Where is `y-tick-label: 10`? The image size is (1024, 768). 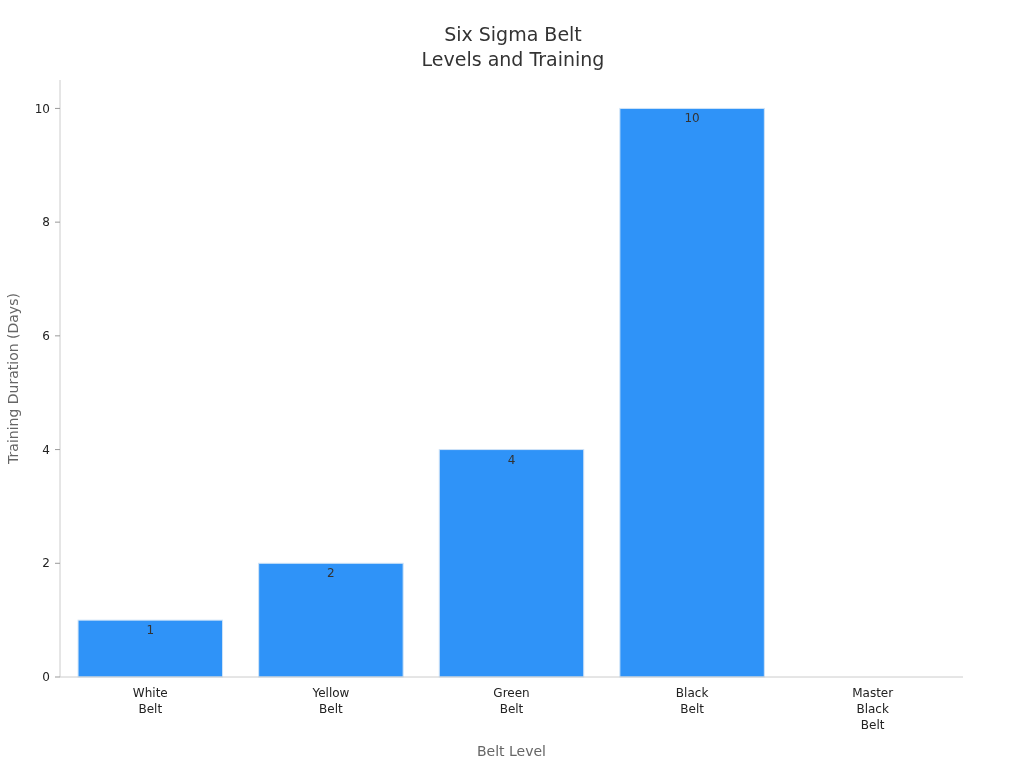 y-tick-label: 10 is located at coordinates (42, 108).